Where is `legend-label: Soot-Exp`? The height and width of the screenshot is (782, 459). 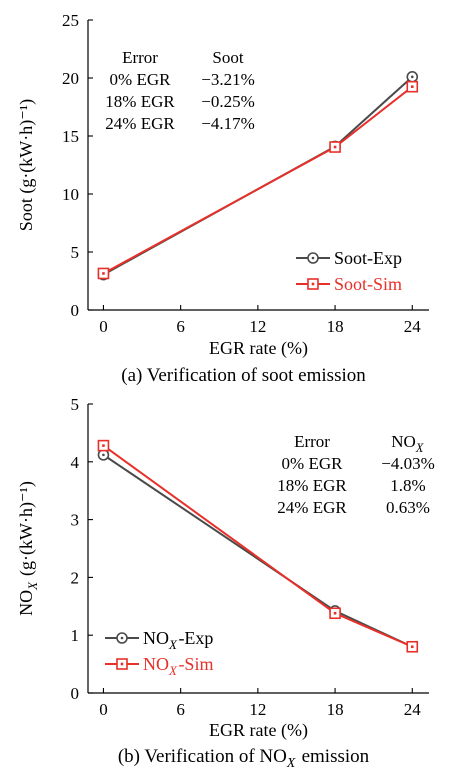
legend-label: Soot-Exp is located at coordinates (368, 258).